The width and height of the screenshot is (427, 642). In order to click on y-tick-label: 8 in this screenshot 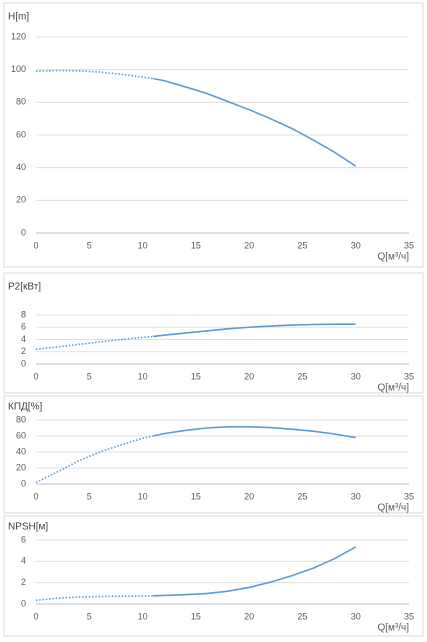, I will do `click(23, 314)`.